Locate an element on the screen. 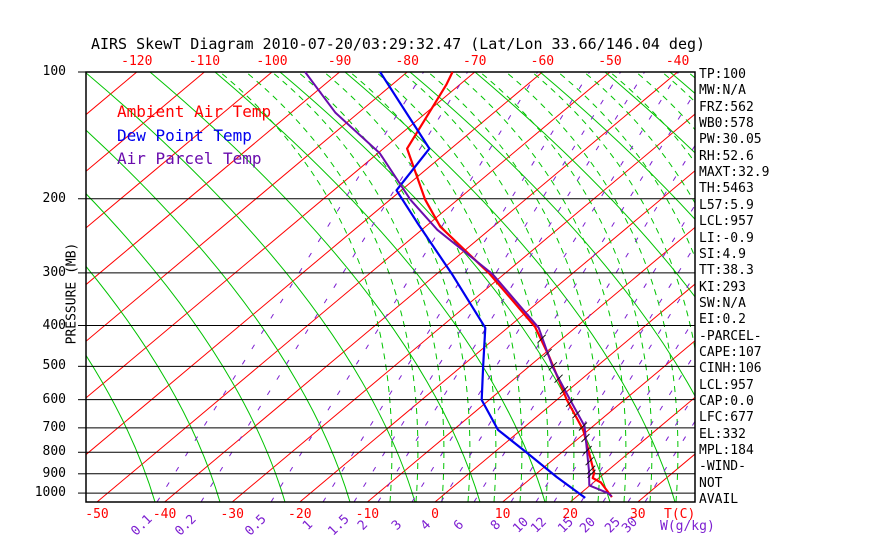 The height and width of the screenshot is (560, 870). pressure-tick-label: 100 is located at coordinates (54, 71).